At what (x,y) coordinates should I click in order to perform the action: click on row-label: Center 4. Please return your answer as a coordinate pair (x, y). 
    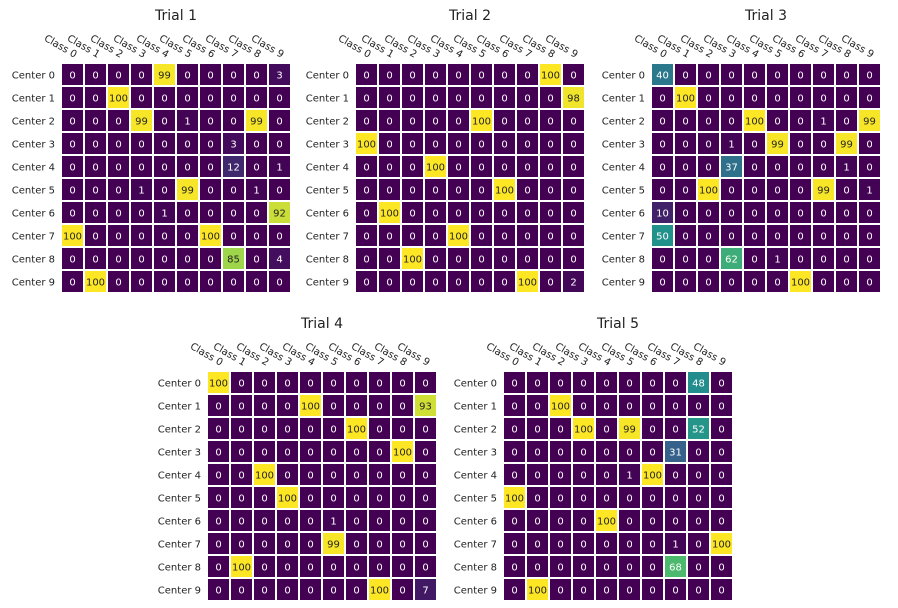
    Looking at the image, I should click on (327, 168).